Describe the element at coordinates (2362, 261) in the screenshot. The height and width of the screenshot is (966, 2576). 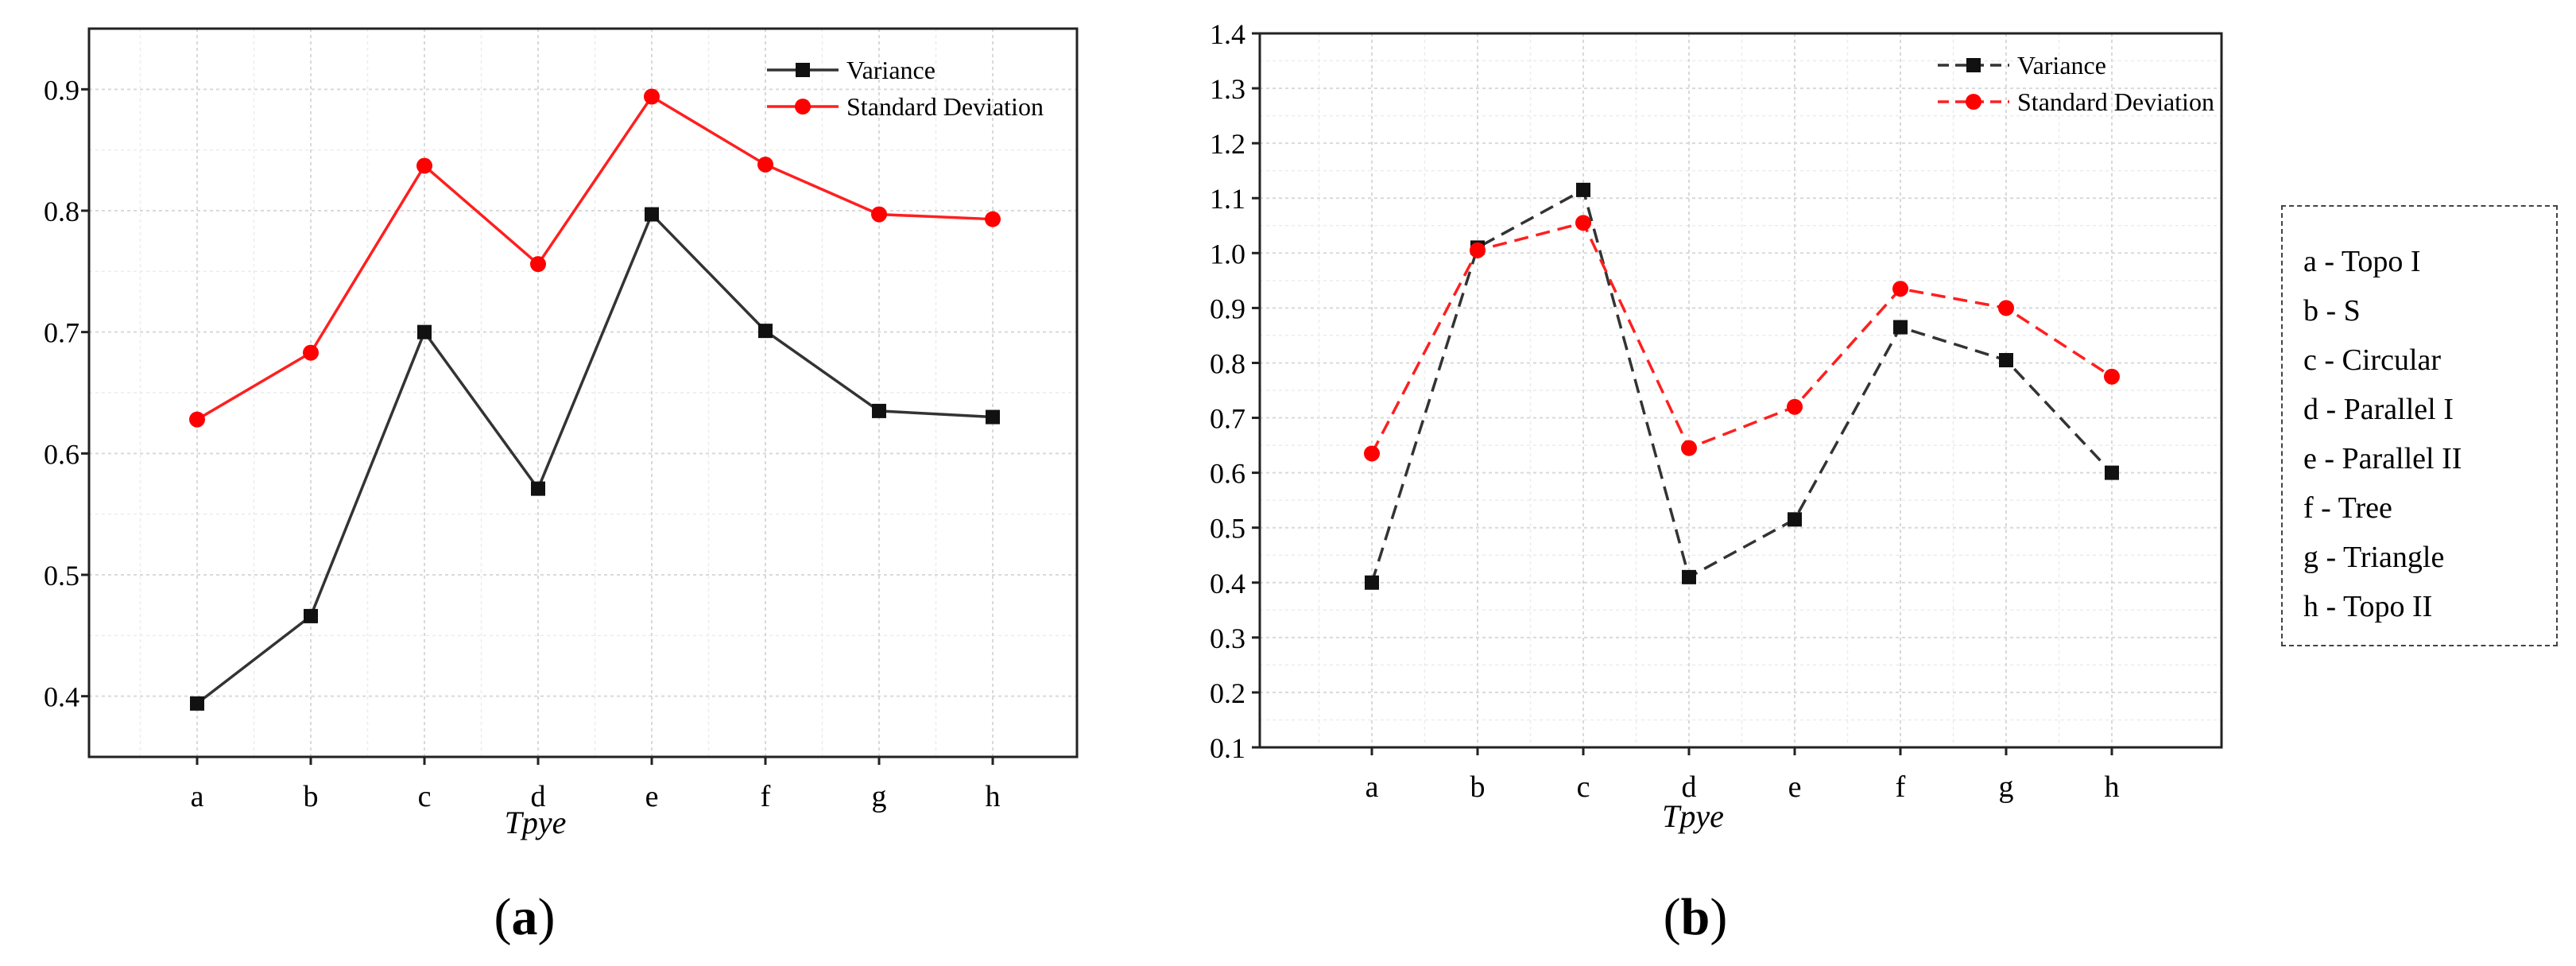
I see `type-legend-item: a - Topo I` at that location.